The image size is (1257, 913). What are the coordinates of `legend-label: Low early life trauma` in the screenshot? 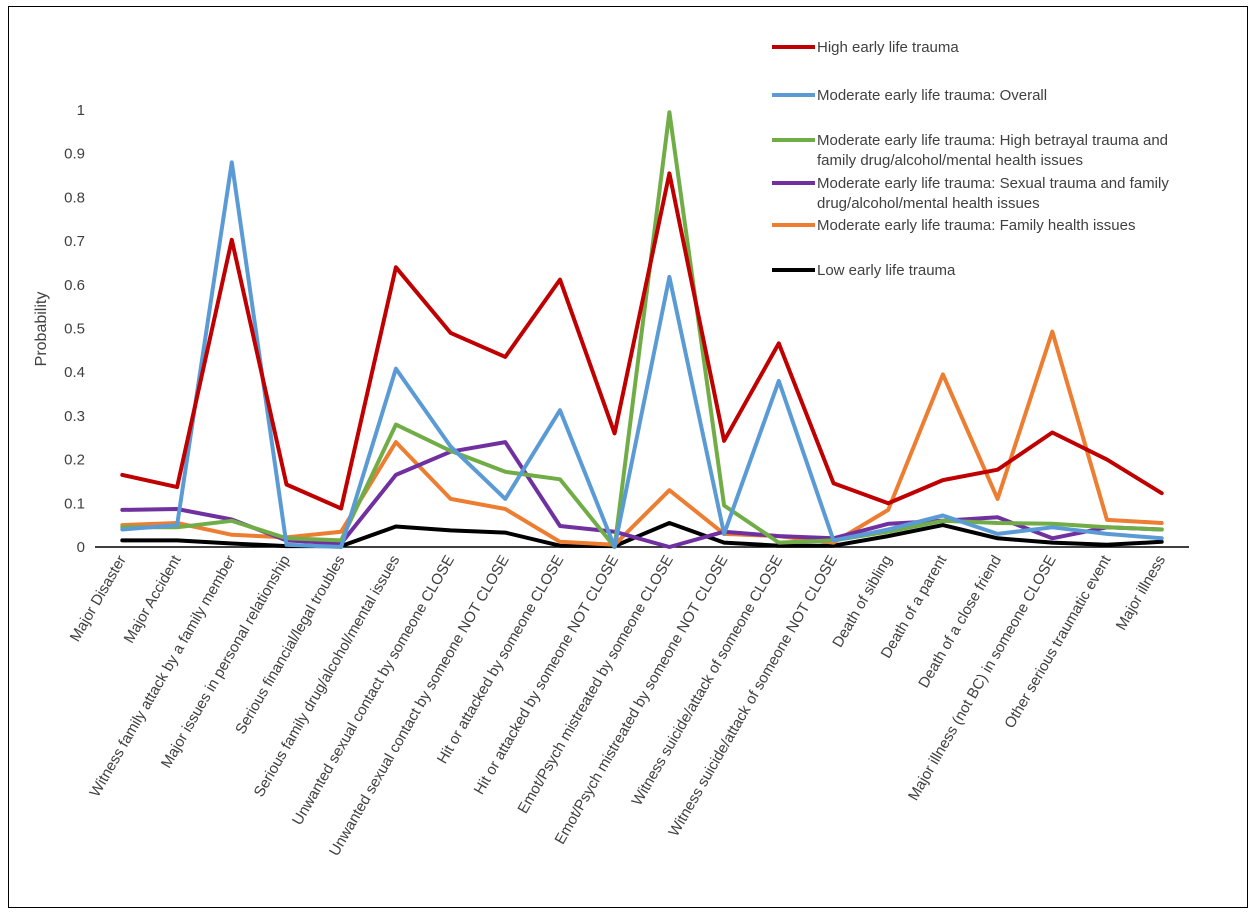 It's located at (886, 270).